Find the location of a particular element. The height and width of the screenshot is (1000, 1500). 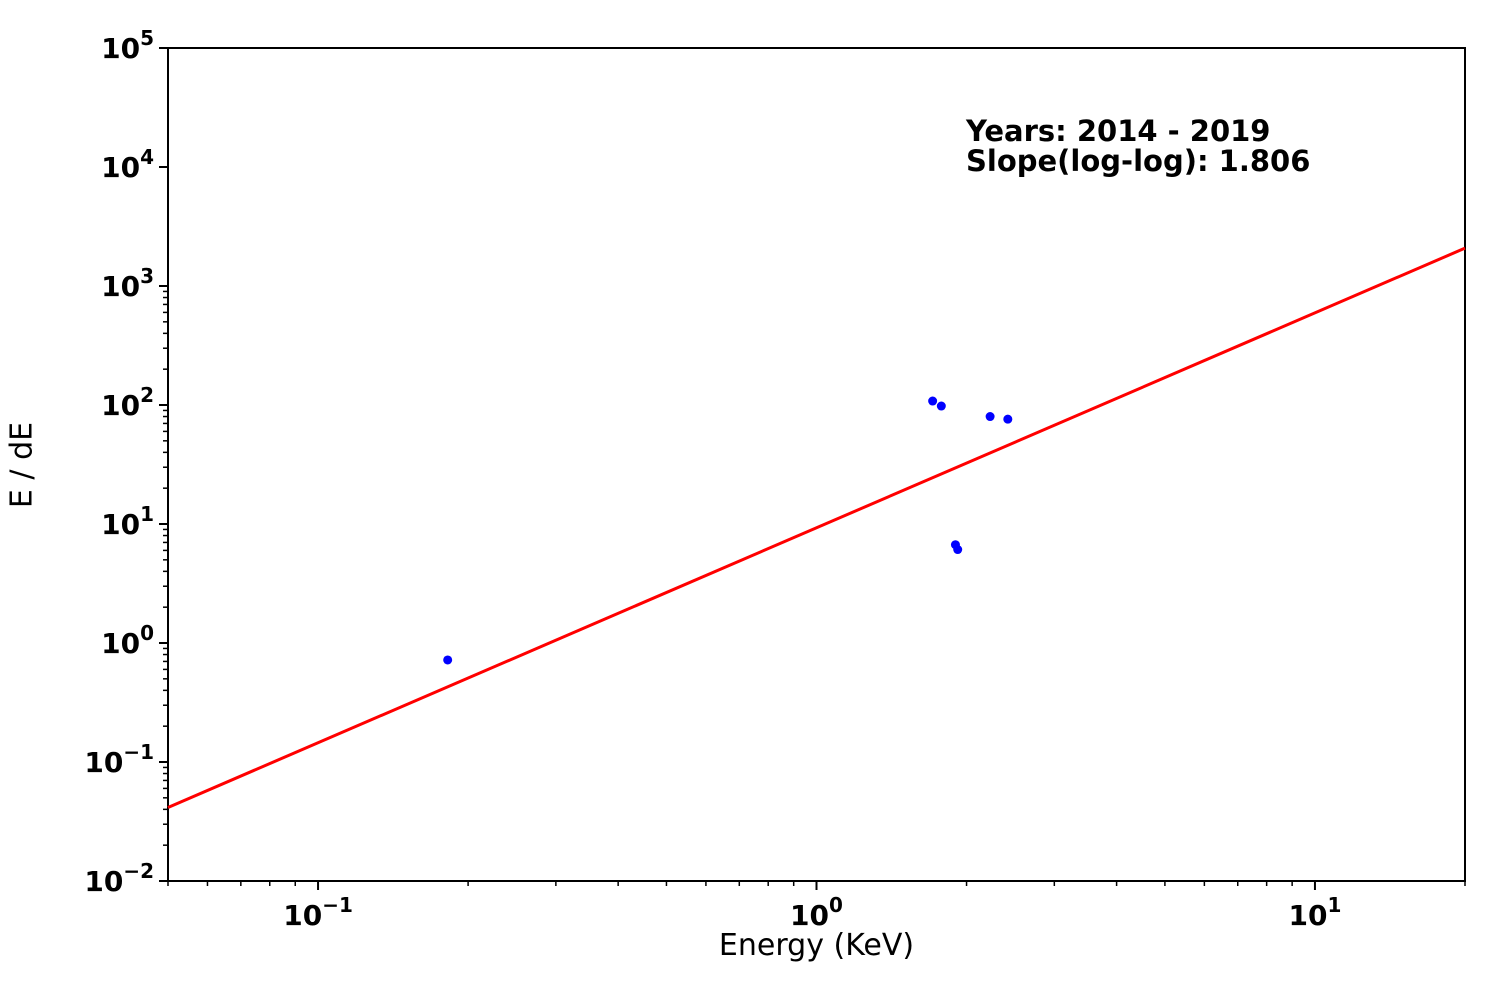

annotation-slope: Slope(log-log): 1.806 is located at coordinates (1138, 161).